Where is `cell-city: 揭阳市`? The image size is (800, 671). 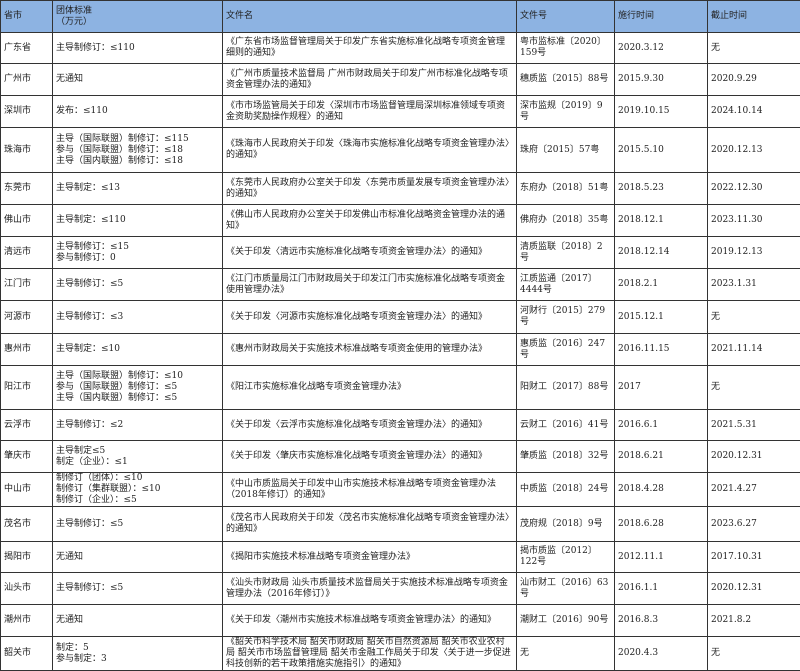
cell-city: 揭阳市 is located at coordinates (27, 557).